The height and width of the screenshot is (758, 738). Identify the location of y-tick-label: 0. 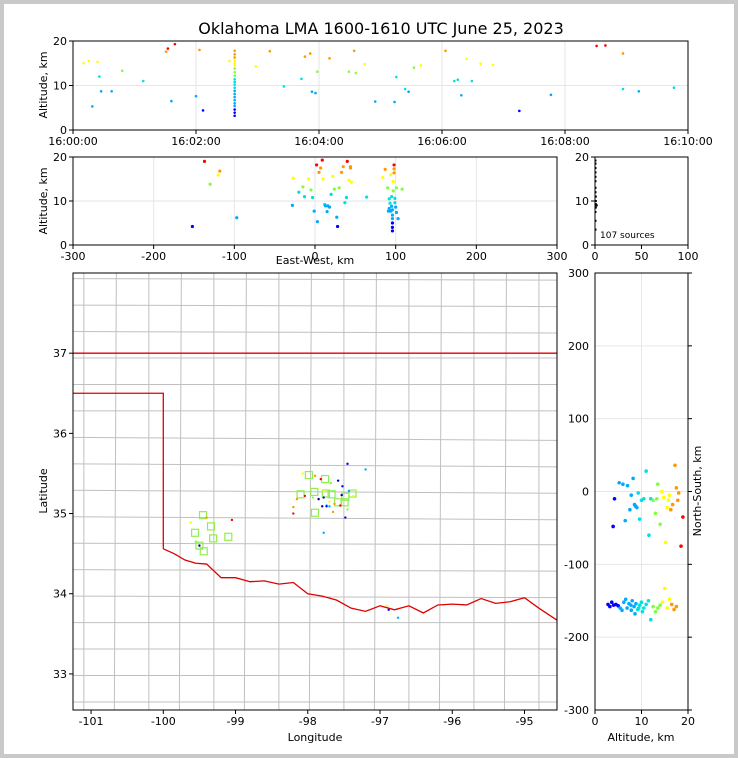
(585, 245).